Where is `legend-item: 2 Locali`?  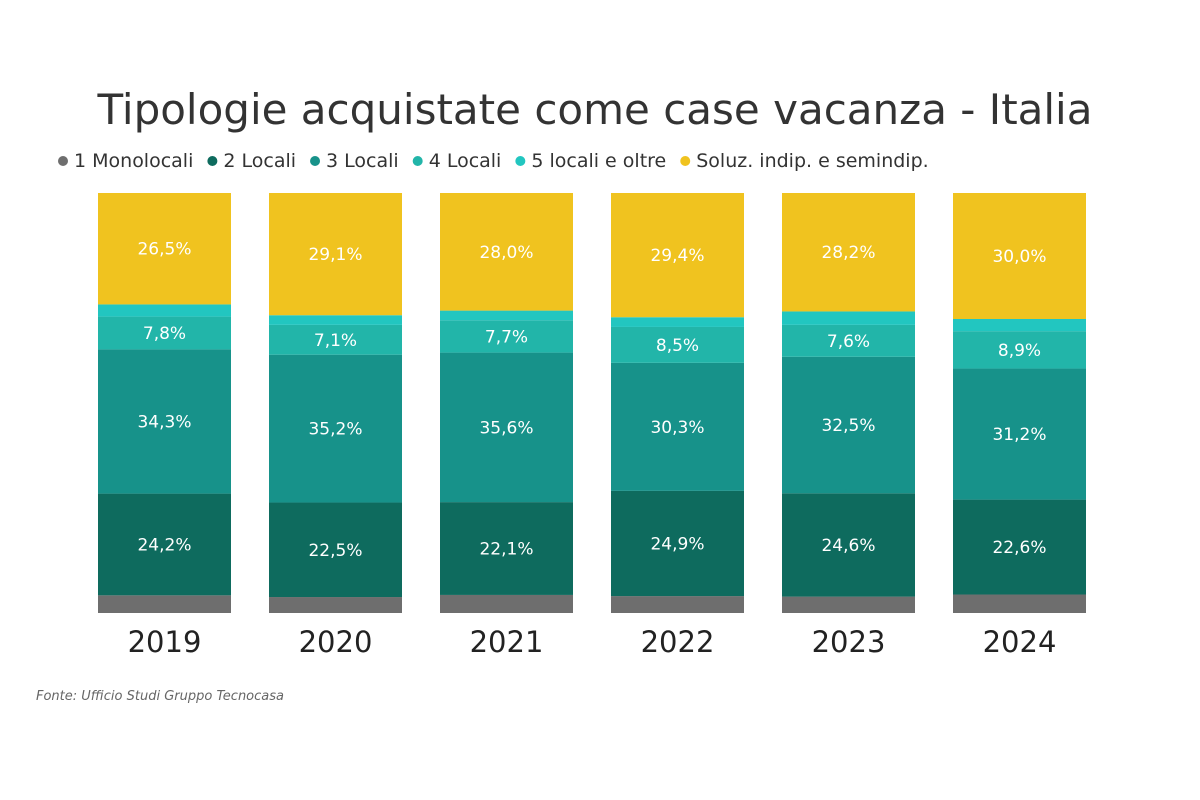
legend-item: 2 Locali is located at coordinates (251, 161).